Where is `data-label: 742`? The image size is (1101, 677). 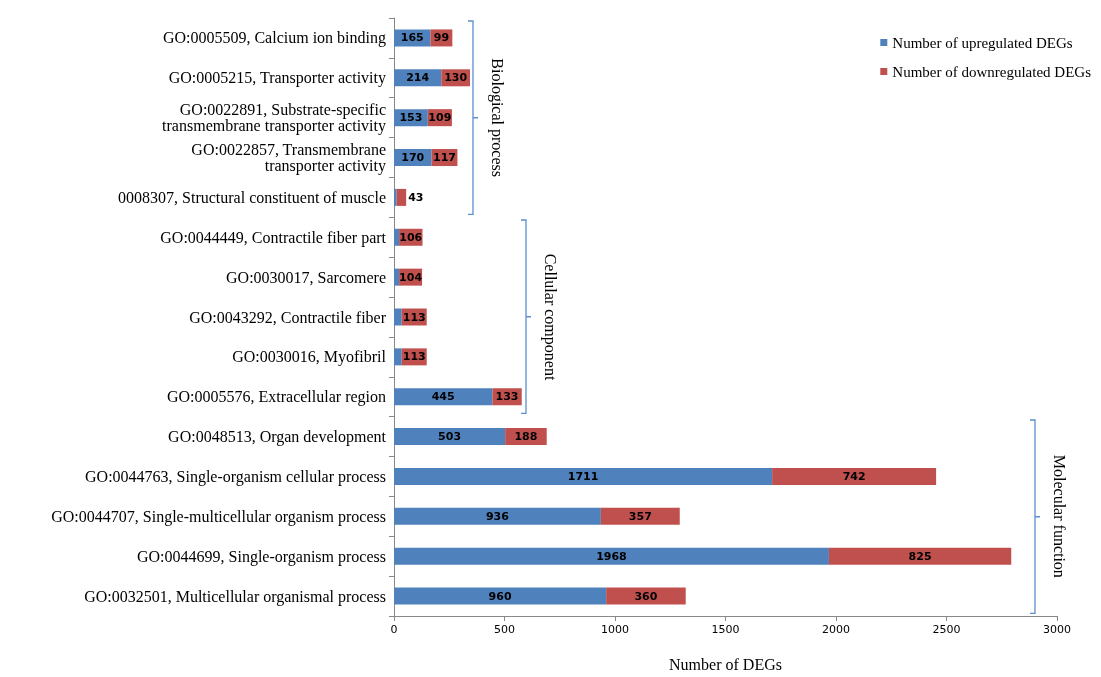
data-label: 742 is located at coordinates (854, 476).